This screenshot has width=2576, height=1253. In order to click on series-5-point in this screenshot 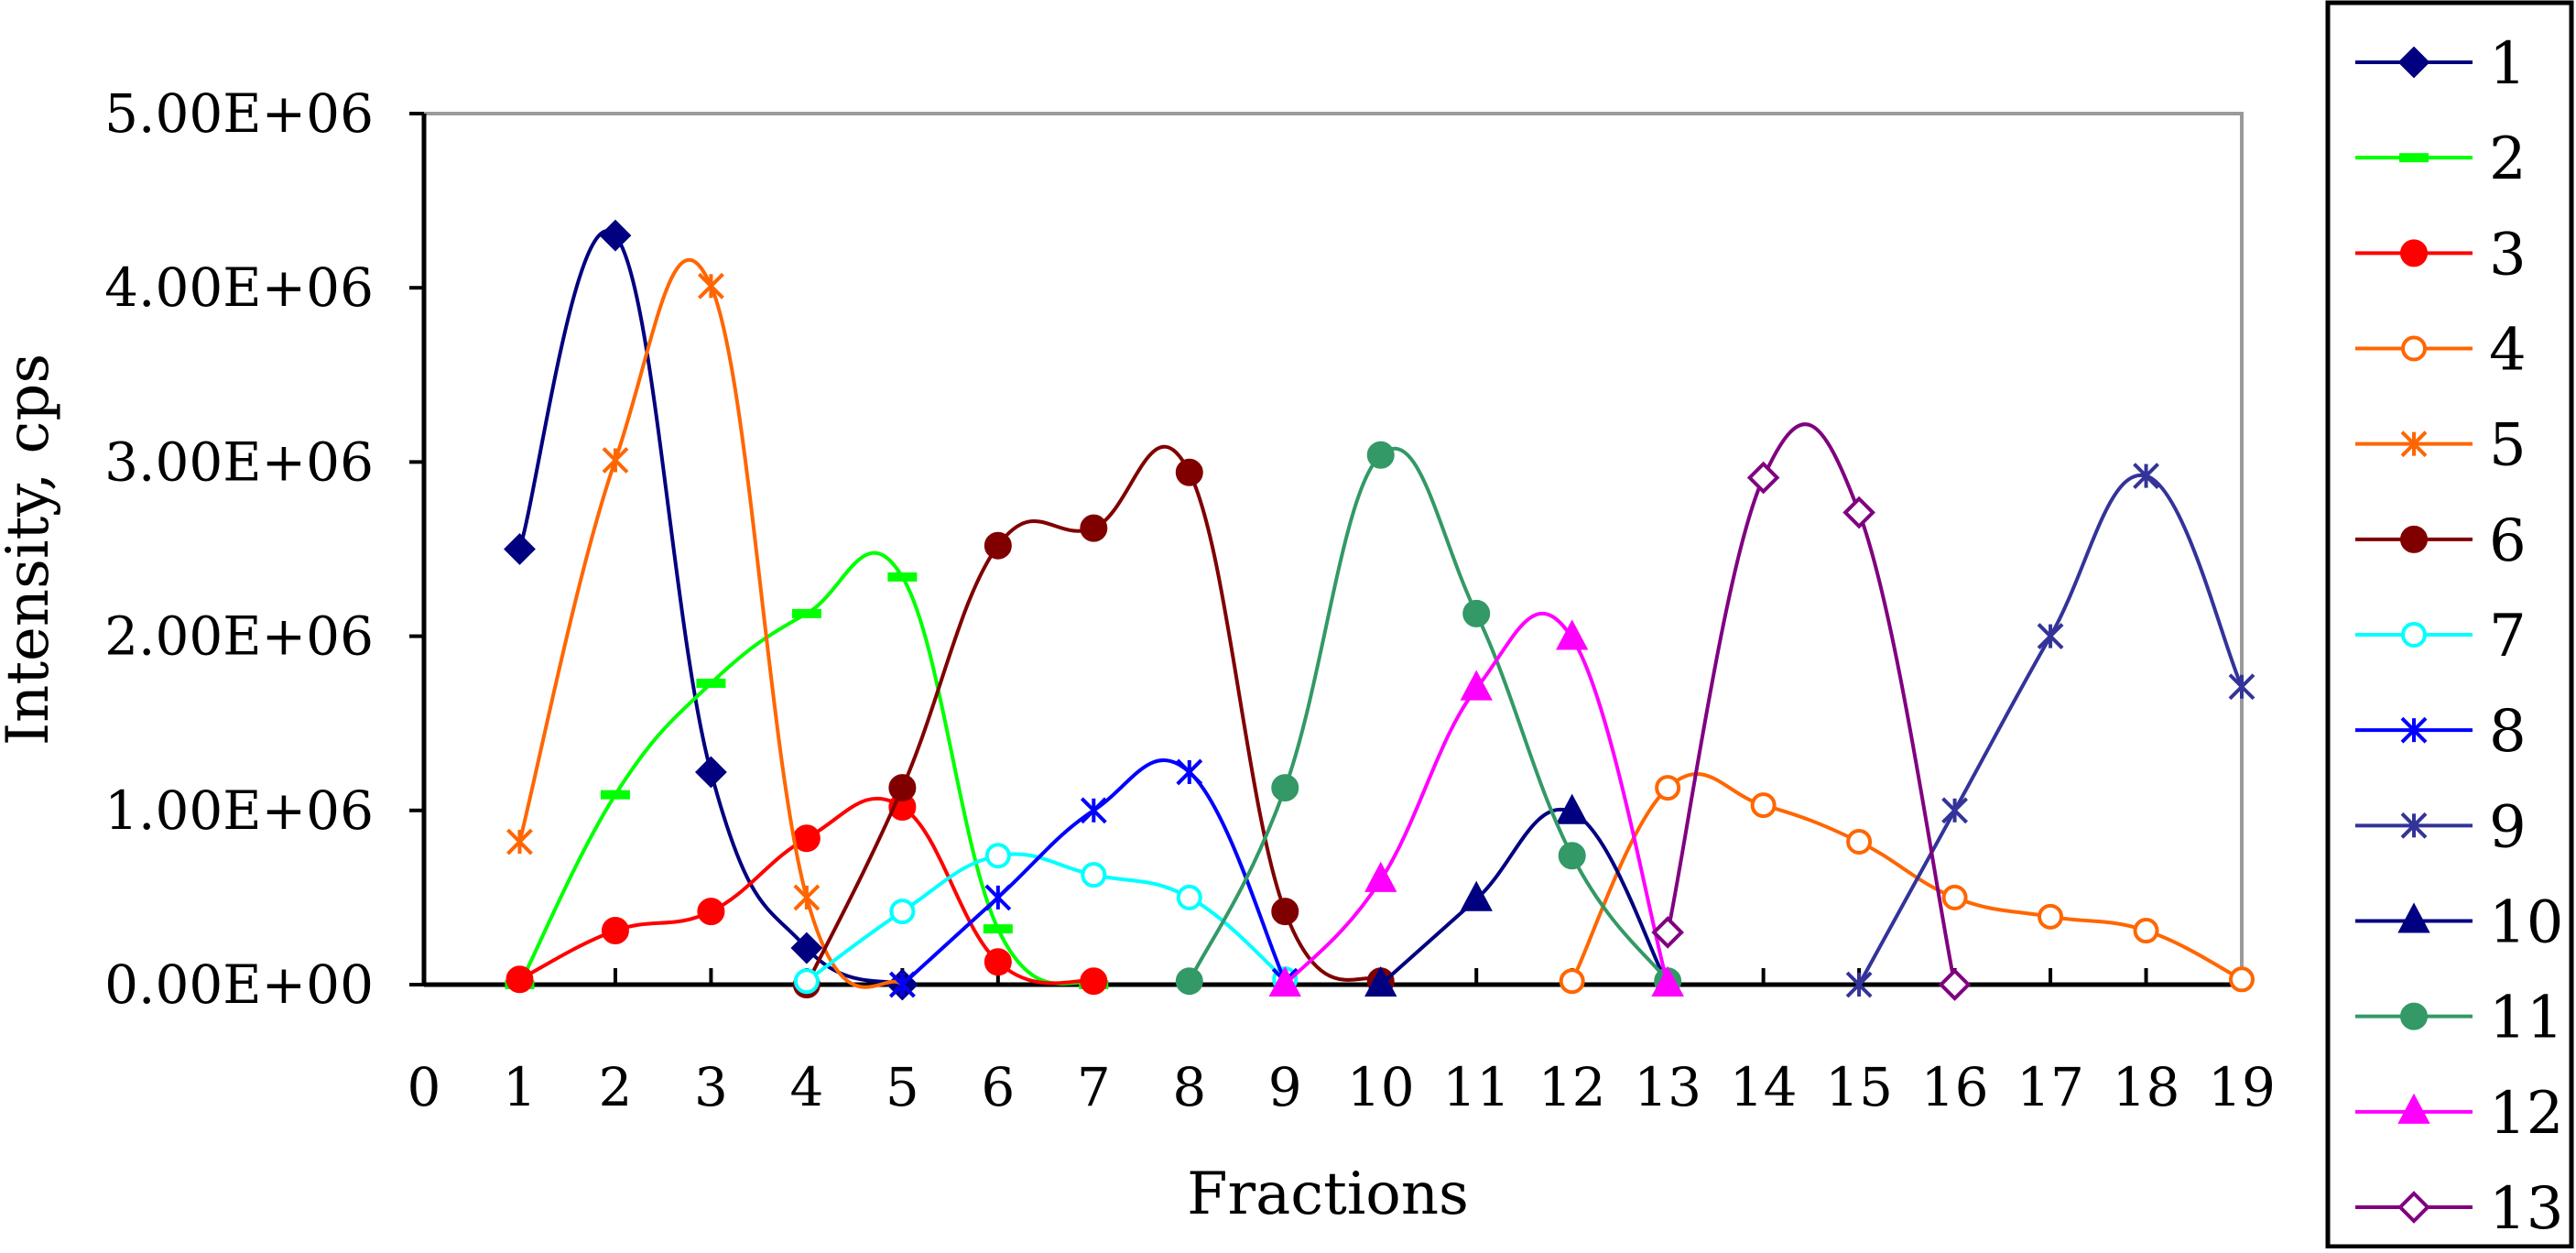, I will do `click(807, 897)`.